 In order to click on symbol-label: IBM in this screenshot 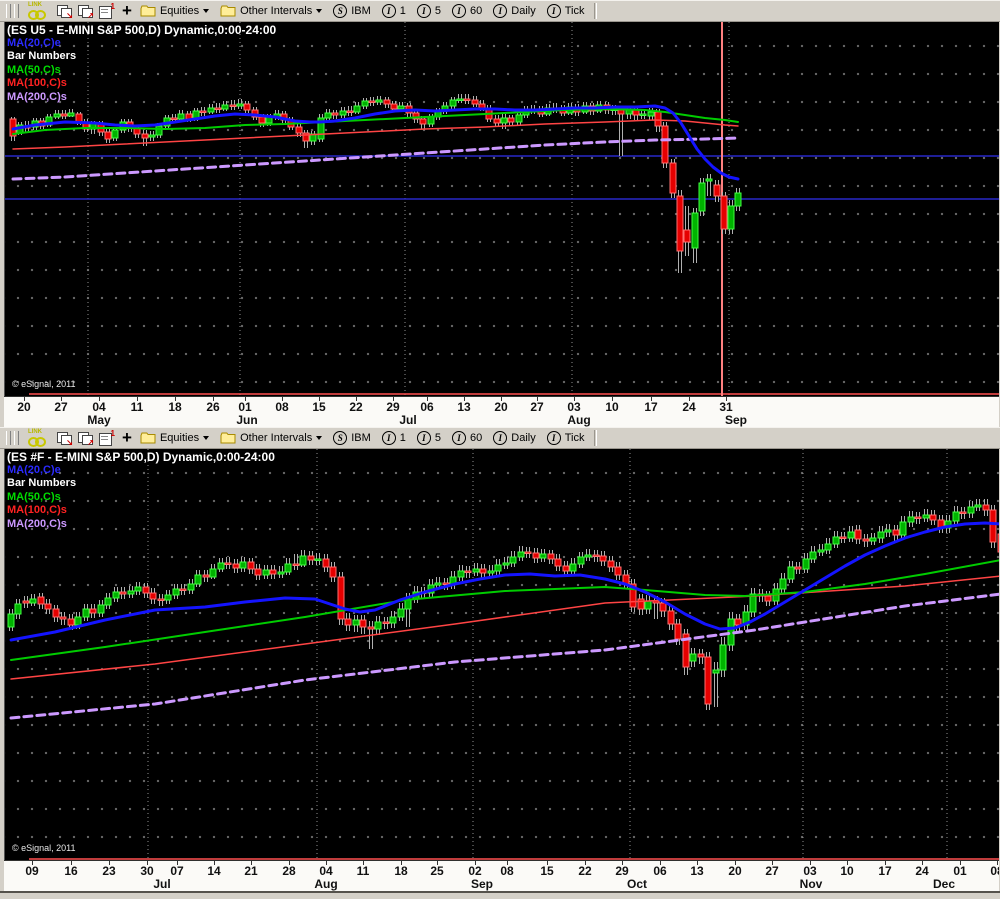, I will do `click(361, 438)`.